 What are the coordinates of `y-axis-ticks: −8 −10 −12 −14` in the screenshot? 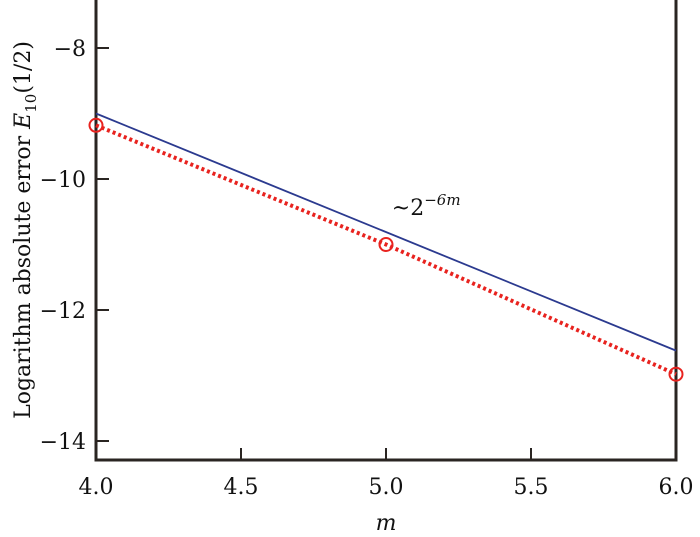 It's located at (74, 246).